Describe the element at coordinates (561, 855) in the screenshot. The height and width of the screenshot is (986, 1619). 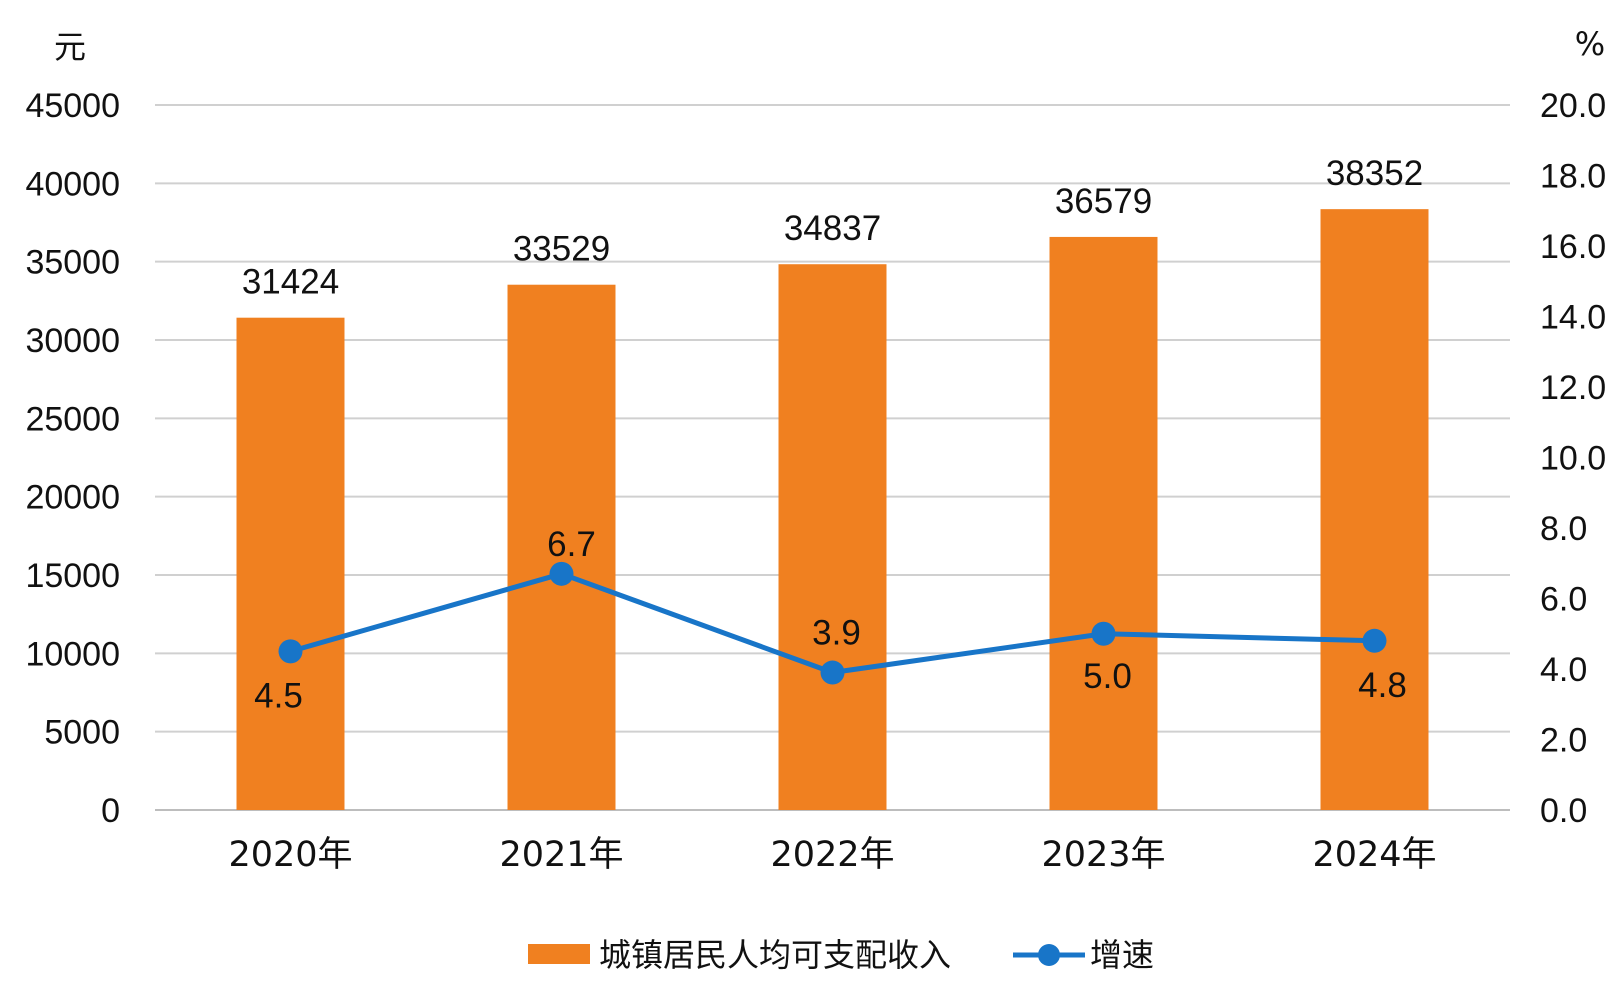
I see `category-label: 2021年` at that location.